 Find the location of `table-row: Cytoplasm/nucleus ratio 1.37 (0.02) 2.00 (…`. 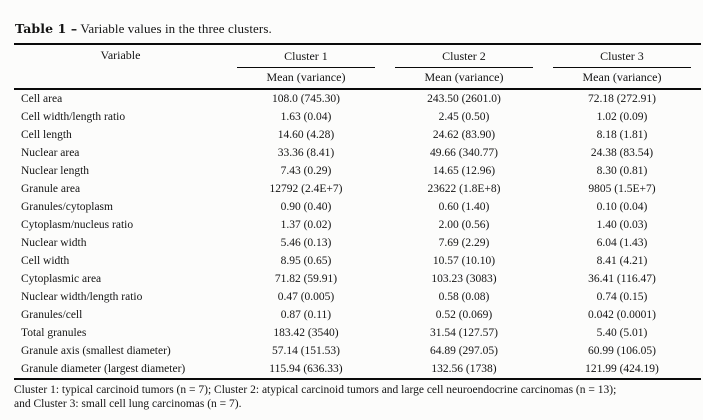

table-row: Cytoplasm/nucleus ratio 1.37 (0.02) 2.00 (… is located at coordinates (357, 225).